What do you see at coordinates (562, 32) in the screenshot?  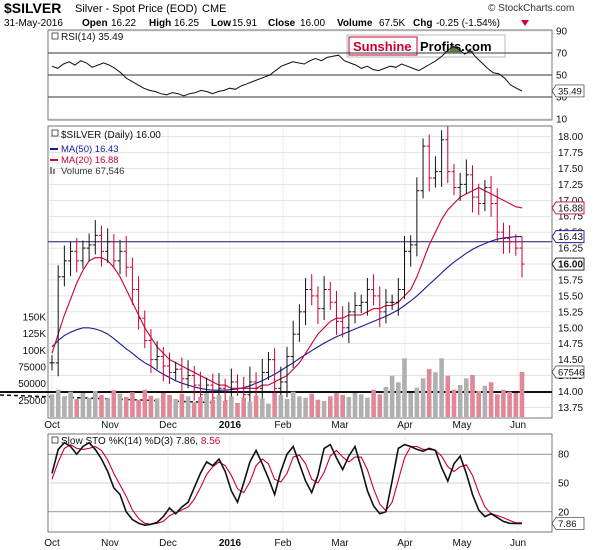 I see `rsi-tick-label: 90` at bounding box center [562, 32].